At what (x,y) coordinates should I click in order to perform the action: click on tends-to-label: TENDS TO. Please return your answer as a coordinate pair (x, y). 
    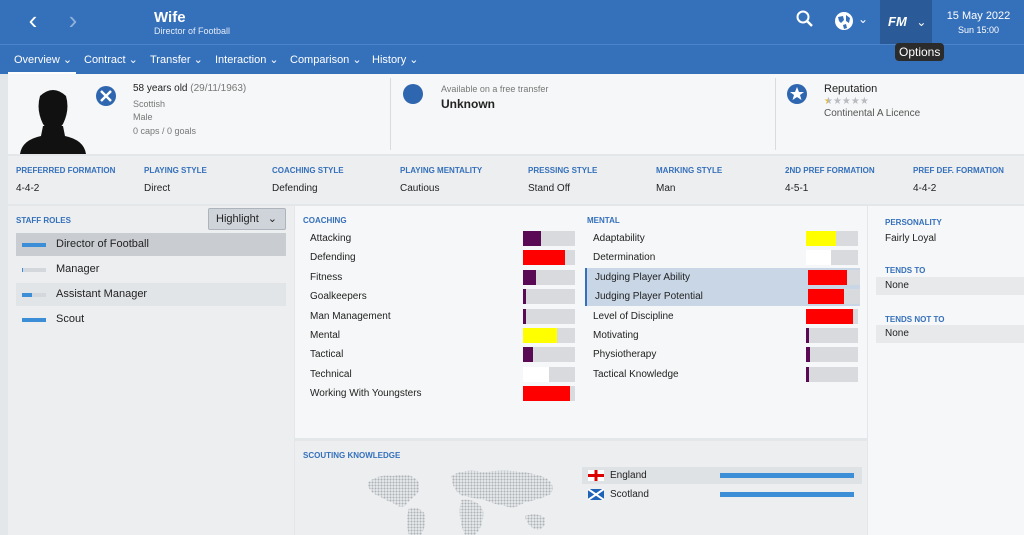
    Looking at the image, I should click on (905, 270).